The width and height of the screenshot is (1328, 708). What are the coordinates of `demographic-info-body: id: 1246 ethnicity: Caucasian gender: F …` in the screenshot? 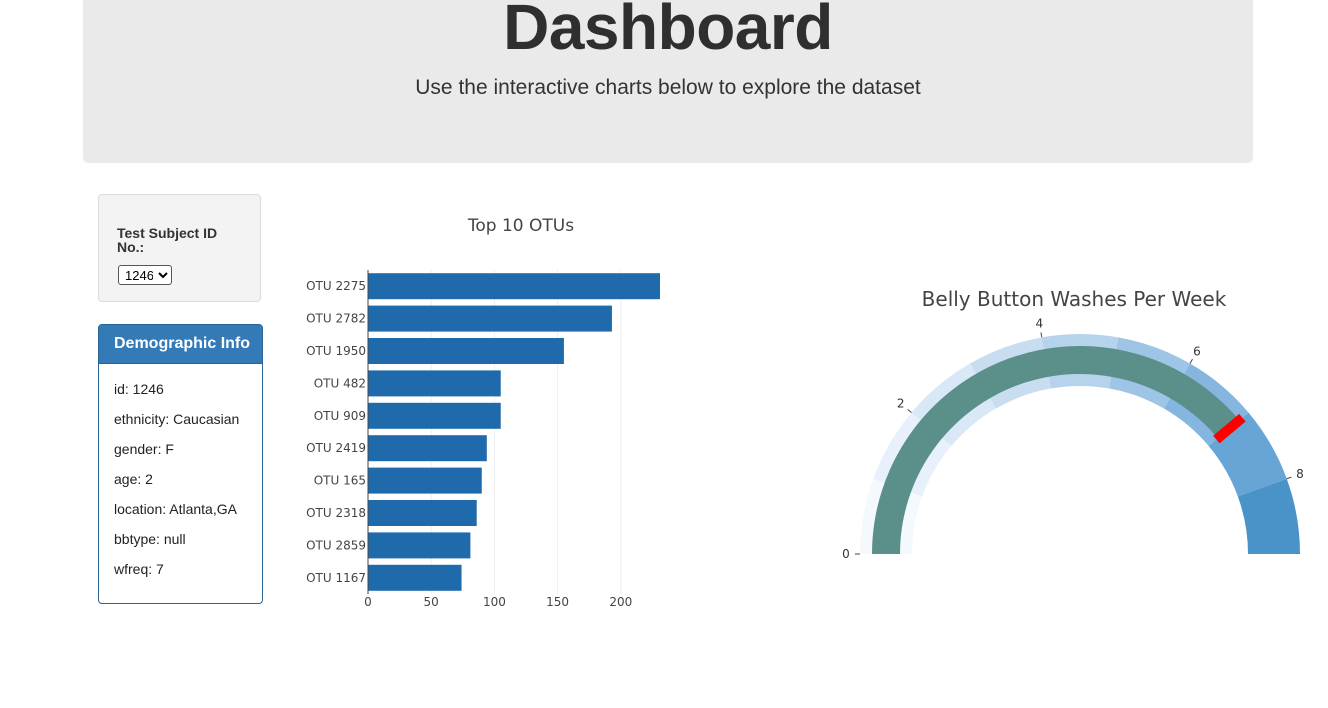 It's located at (180, 474).